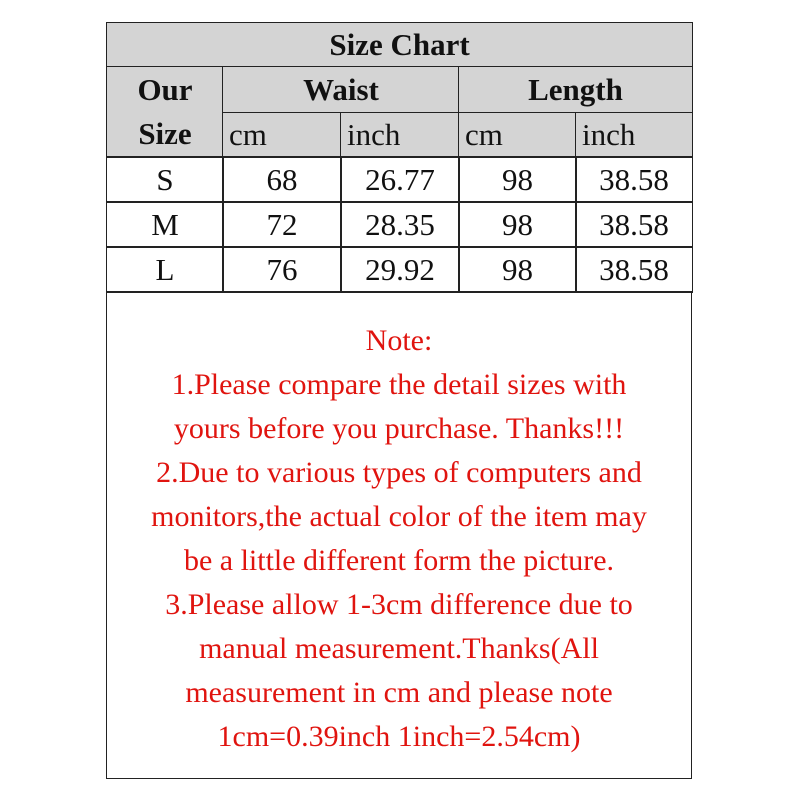  Describe the element at coordinates (399, 604) in the screenshot. I see `note-line: 3.Please allow 1-3cm difference due to` at that location.